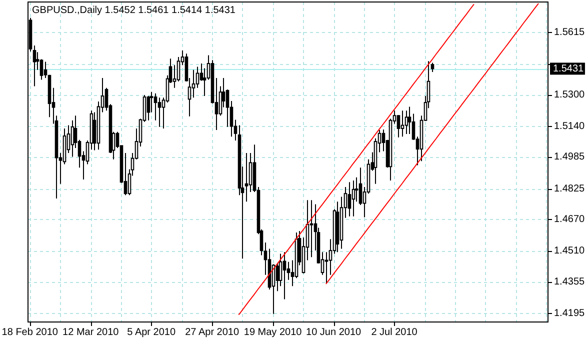 The image size is (586, 340). I want to click on y-tick-label: 1.4825, so click(570, 188).